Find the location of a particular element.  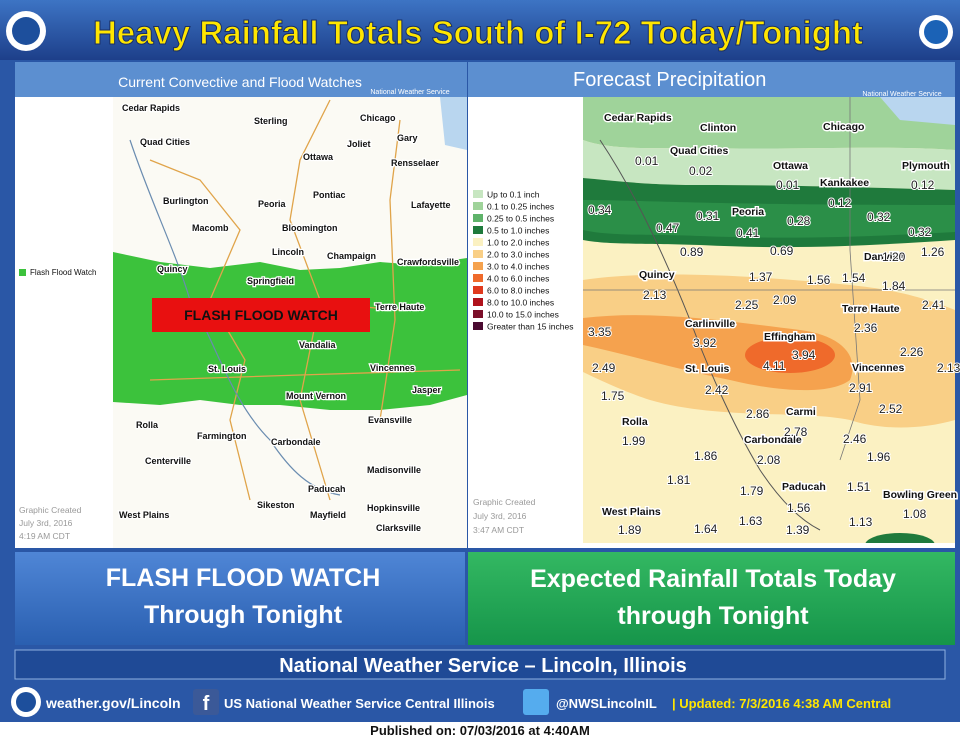

precip-value: 2.09 is located at coordinates (785, 300).